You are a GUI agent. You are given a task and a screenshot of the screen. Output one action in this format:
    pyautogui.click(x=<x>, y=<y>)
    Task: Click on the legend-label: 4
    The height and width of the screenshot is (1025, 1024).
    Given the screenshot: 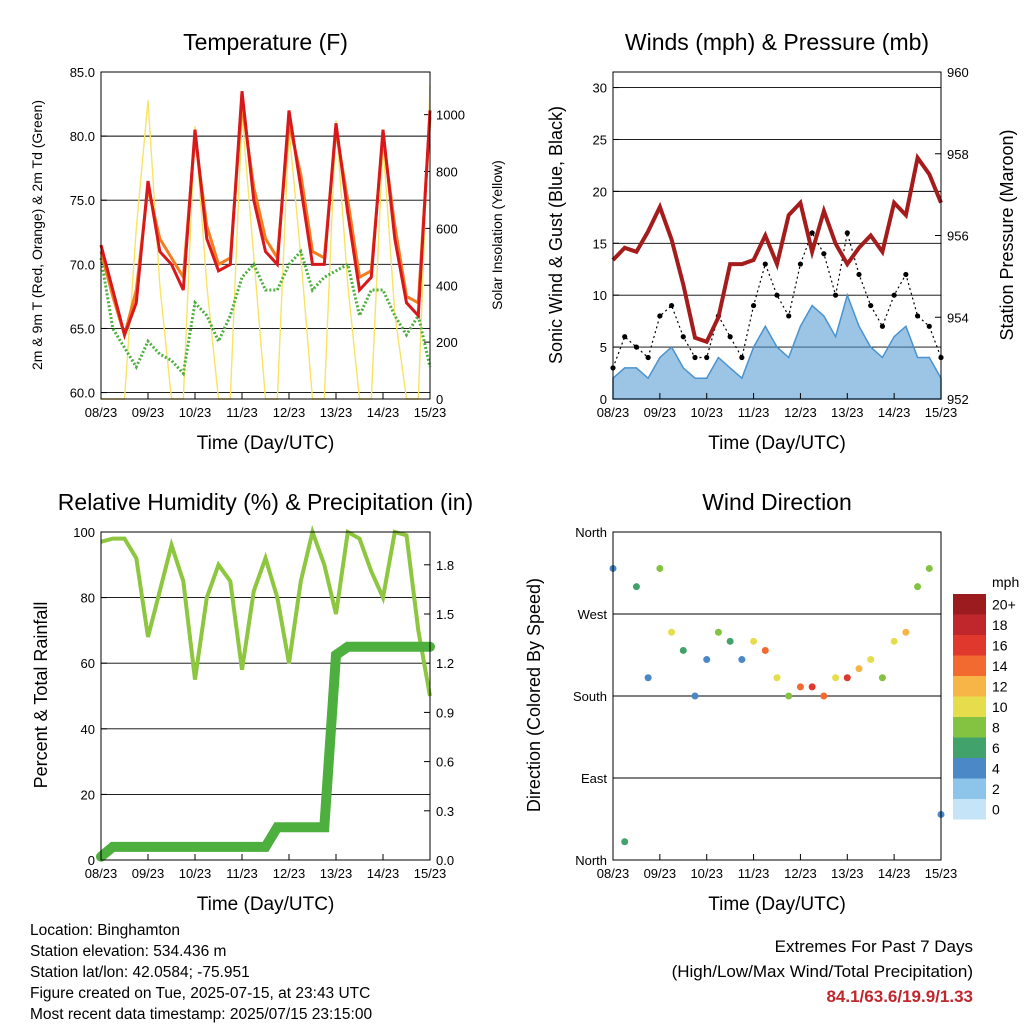 What is the action you would take?
    pyautogui.click(x=996, y=768)
    